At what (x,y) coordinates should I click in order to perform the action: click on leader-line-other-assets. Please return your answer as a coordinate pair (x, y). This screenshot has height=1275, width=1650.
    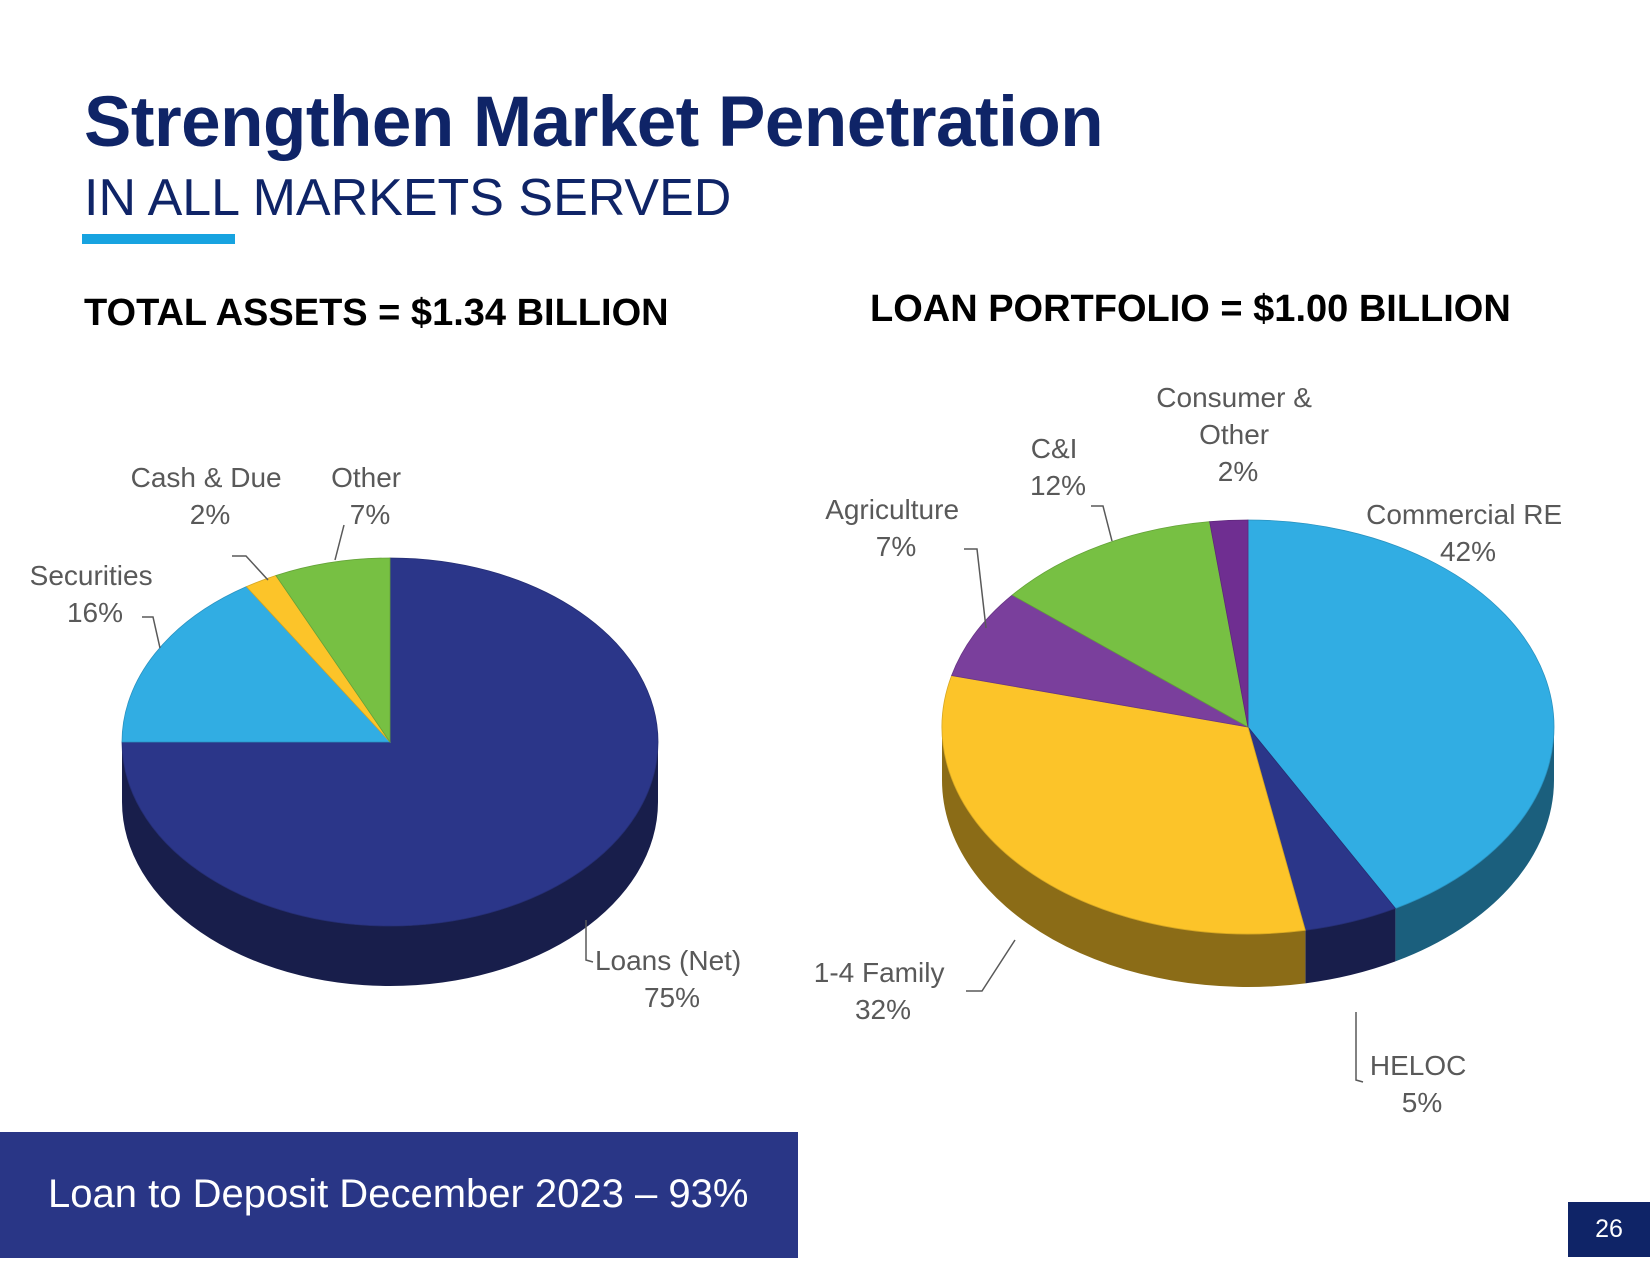
    Looking at the image, I should click on (339, 542).